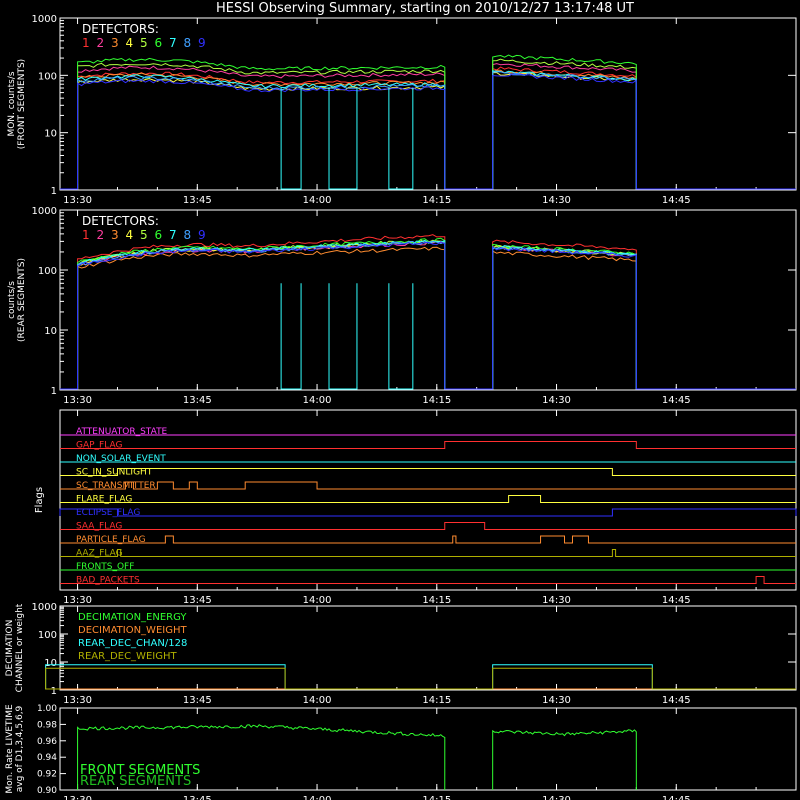 Image resolution: width=800 pixels, height=800 pixels. What do you see at coordinates (39, 500) in the screenshot?
I see `y-axis-label: Flags` at bounding box center [39, 500].